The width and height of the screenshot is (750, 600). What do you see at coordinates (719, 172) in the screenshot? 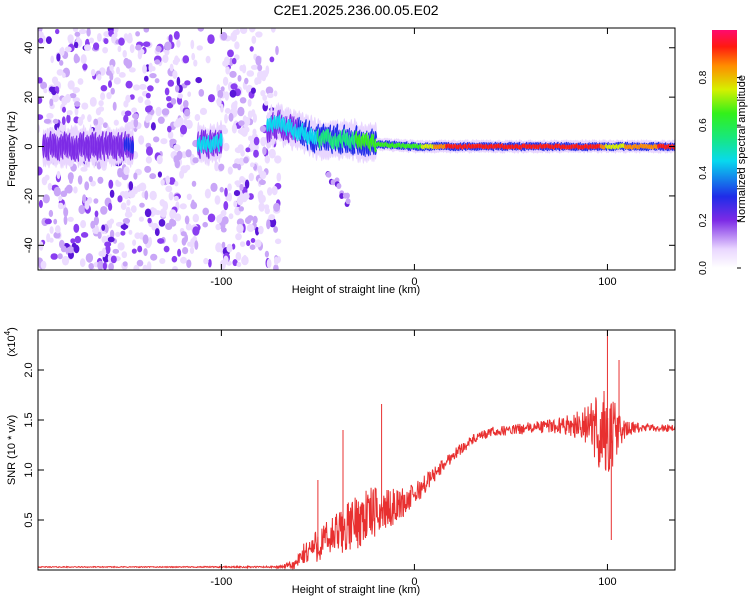
I see `colorbar-ticks: 0.0 0.2 0.4 0.6 0.8` at bounding box center [719, 172].